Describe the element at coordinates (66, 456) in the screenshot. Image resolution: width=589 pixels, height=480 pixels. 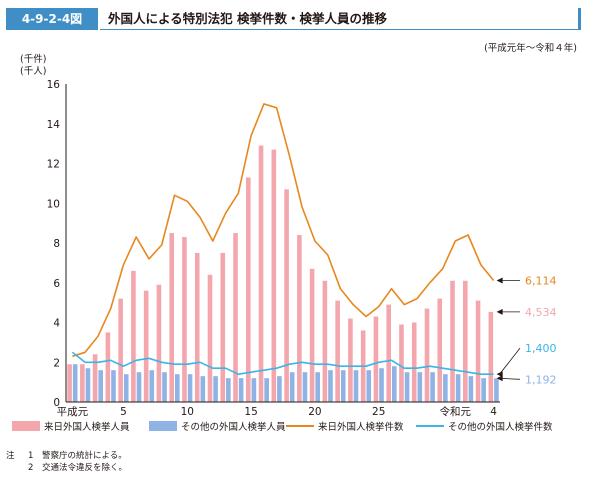
I see `note-1: 注 1 警察庁の統計による。` at that location.